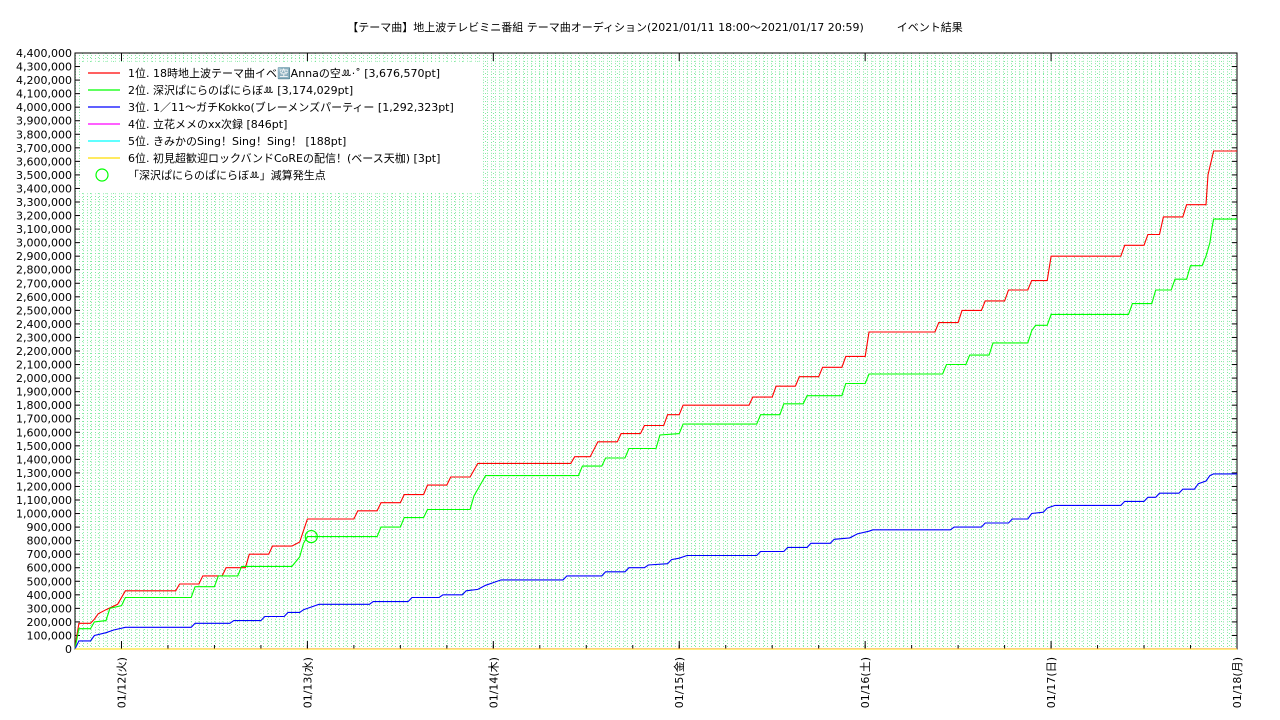 The image size is (1280, 720). Describe the element at coordinates (227, 175) in the screenshot. I see `legend-annotation-label: 「深沢ぱにらのぱにらぼꔛ」減算発生点` at that location.